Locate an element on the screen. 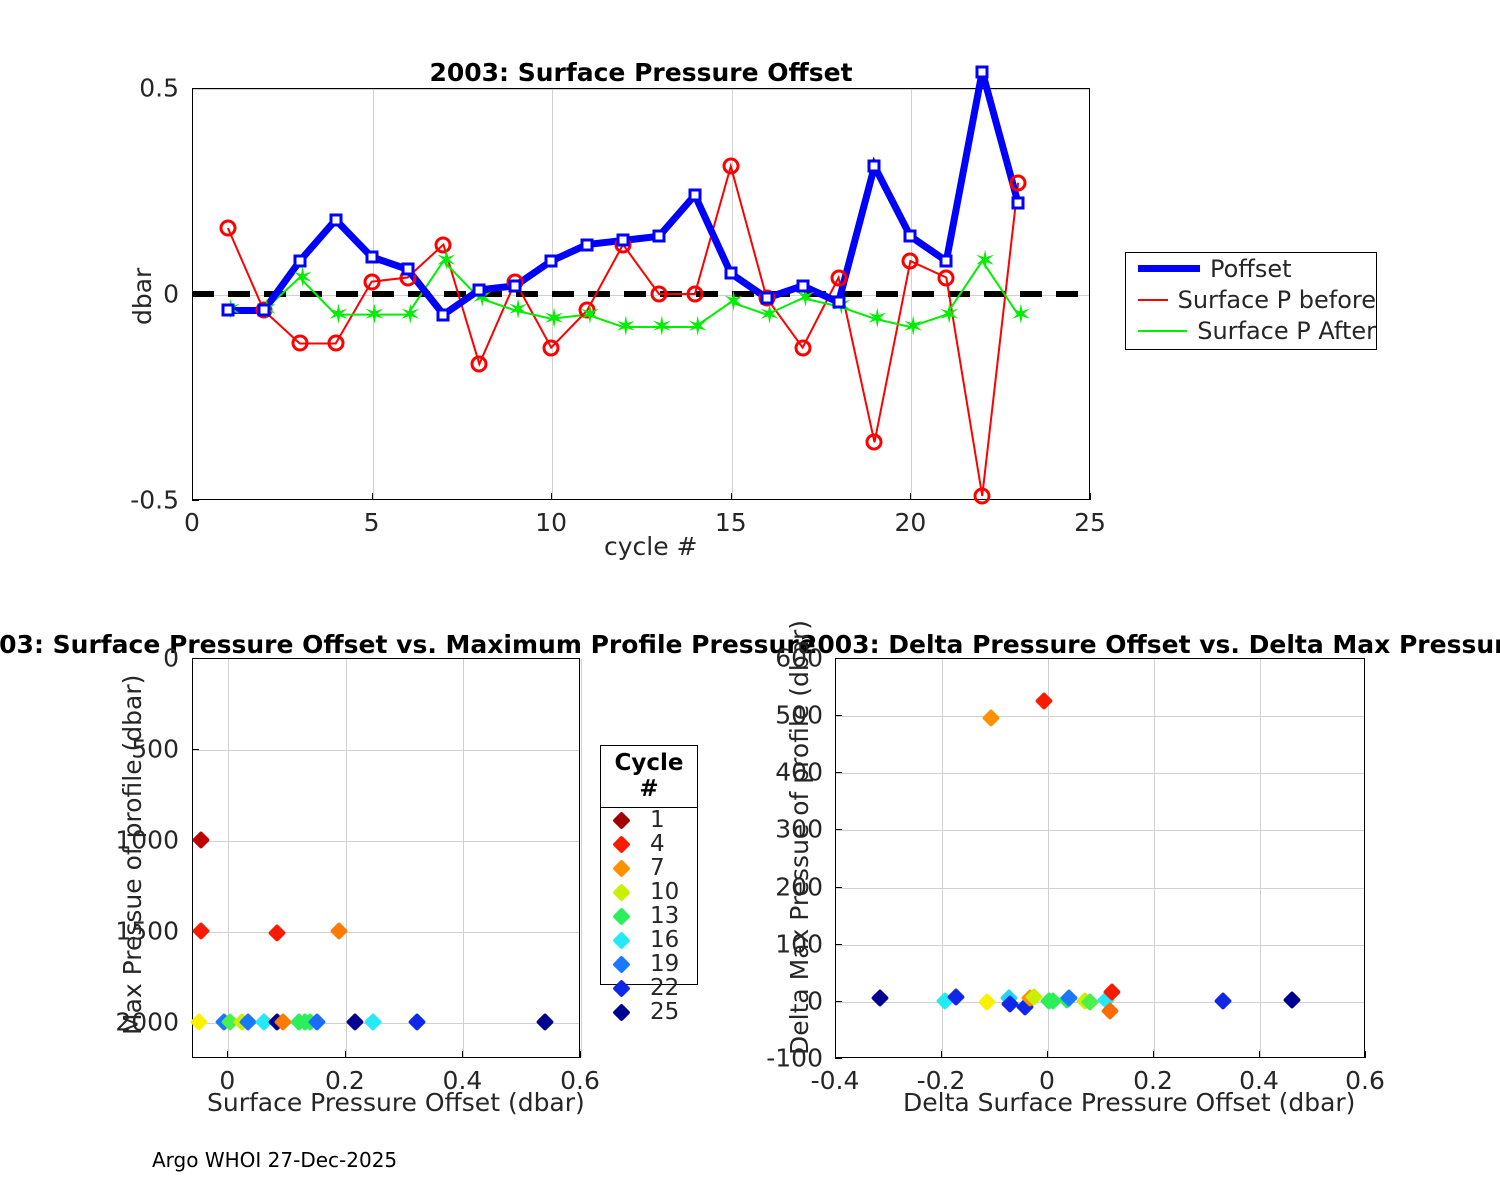  cycle-legend-label: 22 is located at coordinates (665, 988).